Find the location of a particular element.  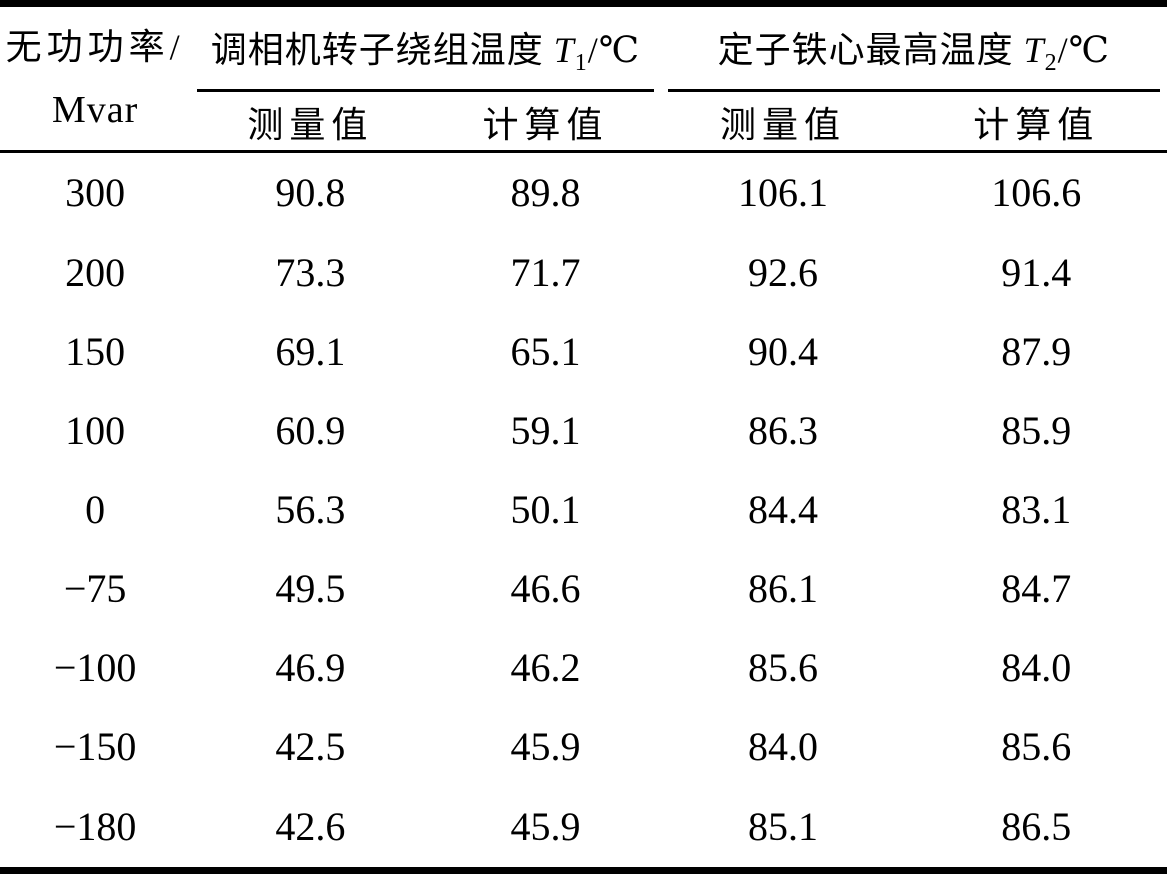

cell-reactive-power: −150 is located at coordinates (95, 746).